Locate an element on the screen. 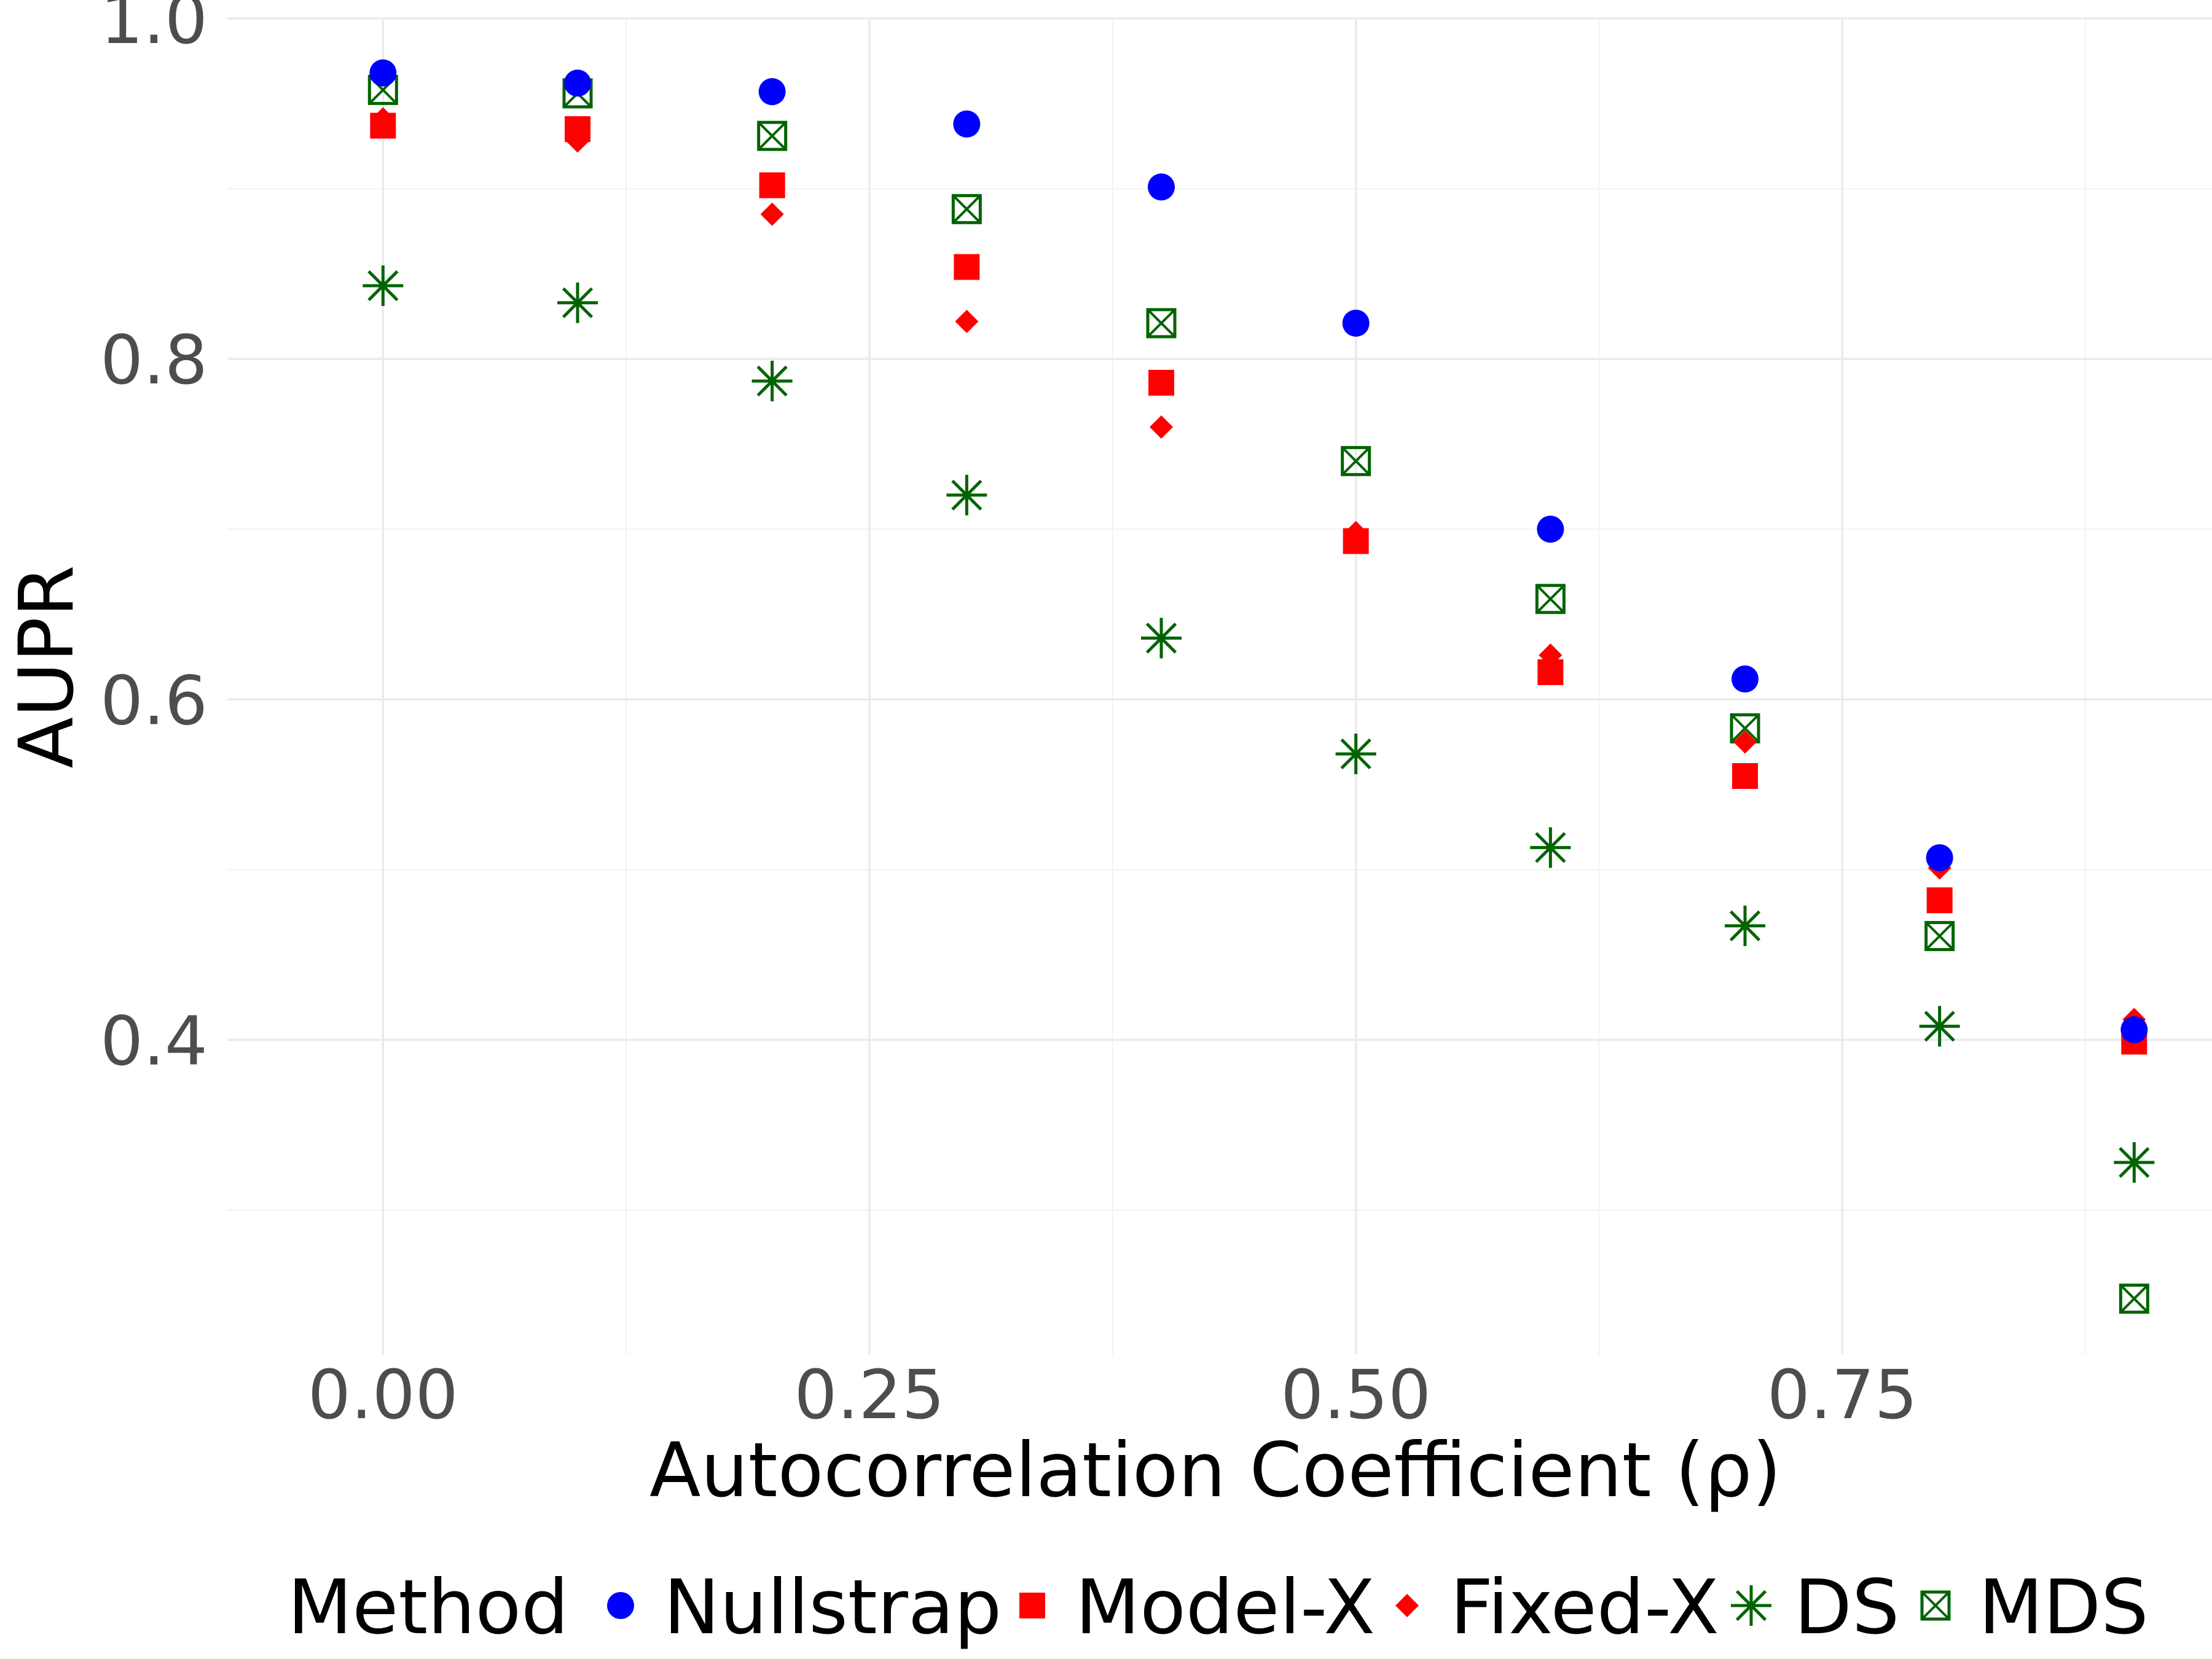 This screenshot has width=2212, height=1659. legend-item-mds: MDS is located at coordinates (2034, 1607).